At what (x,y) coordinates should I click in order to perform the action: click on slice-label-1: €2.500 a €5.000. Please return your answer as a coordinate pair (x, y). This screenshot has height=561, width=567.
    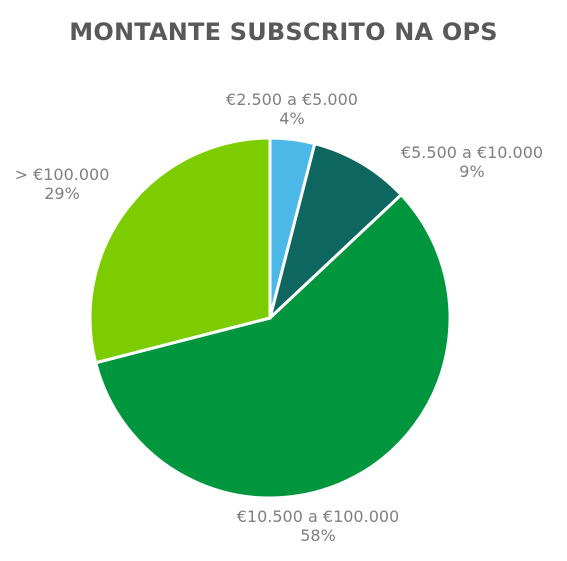
    Looking at the image, I should click on (292, 99).